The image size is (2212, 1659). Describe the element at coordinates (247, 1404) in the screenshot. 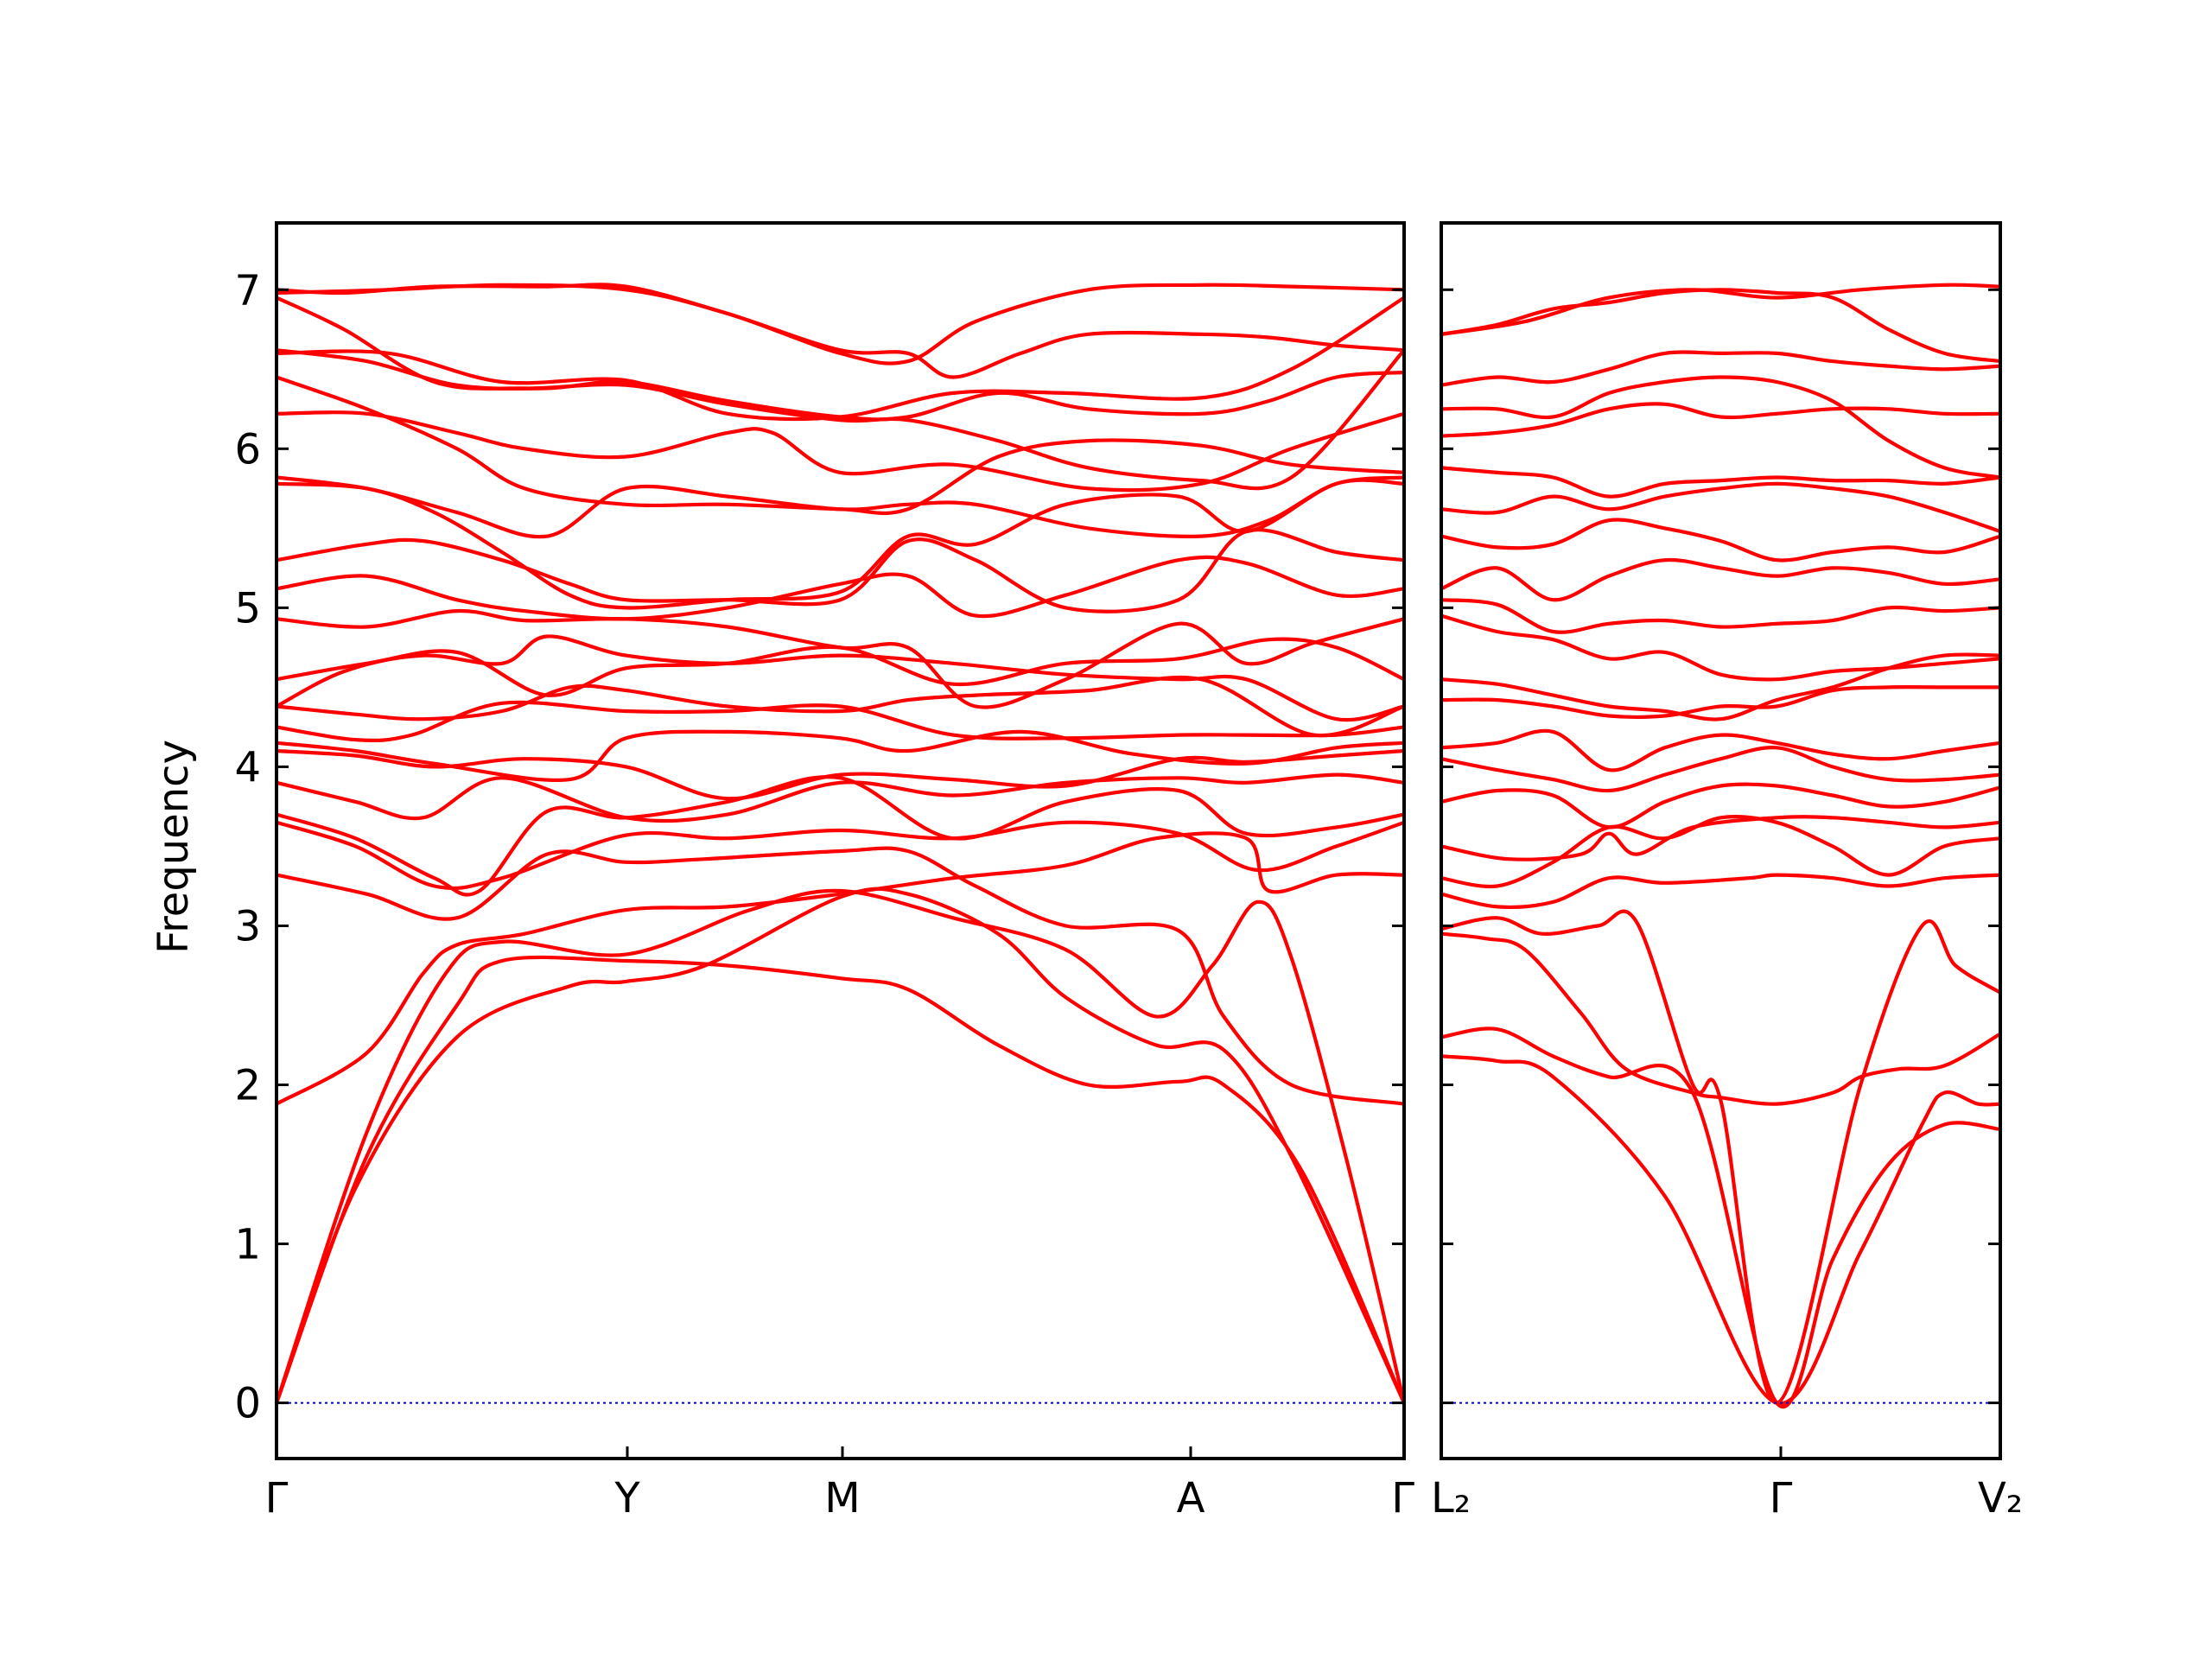

I see `y-tick-label-0: 0` at that location.